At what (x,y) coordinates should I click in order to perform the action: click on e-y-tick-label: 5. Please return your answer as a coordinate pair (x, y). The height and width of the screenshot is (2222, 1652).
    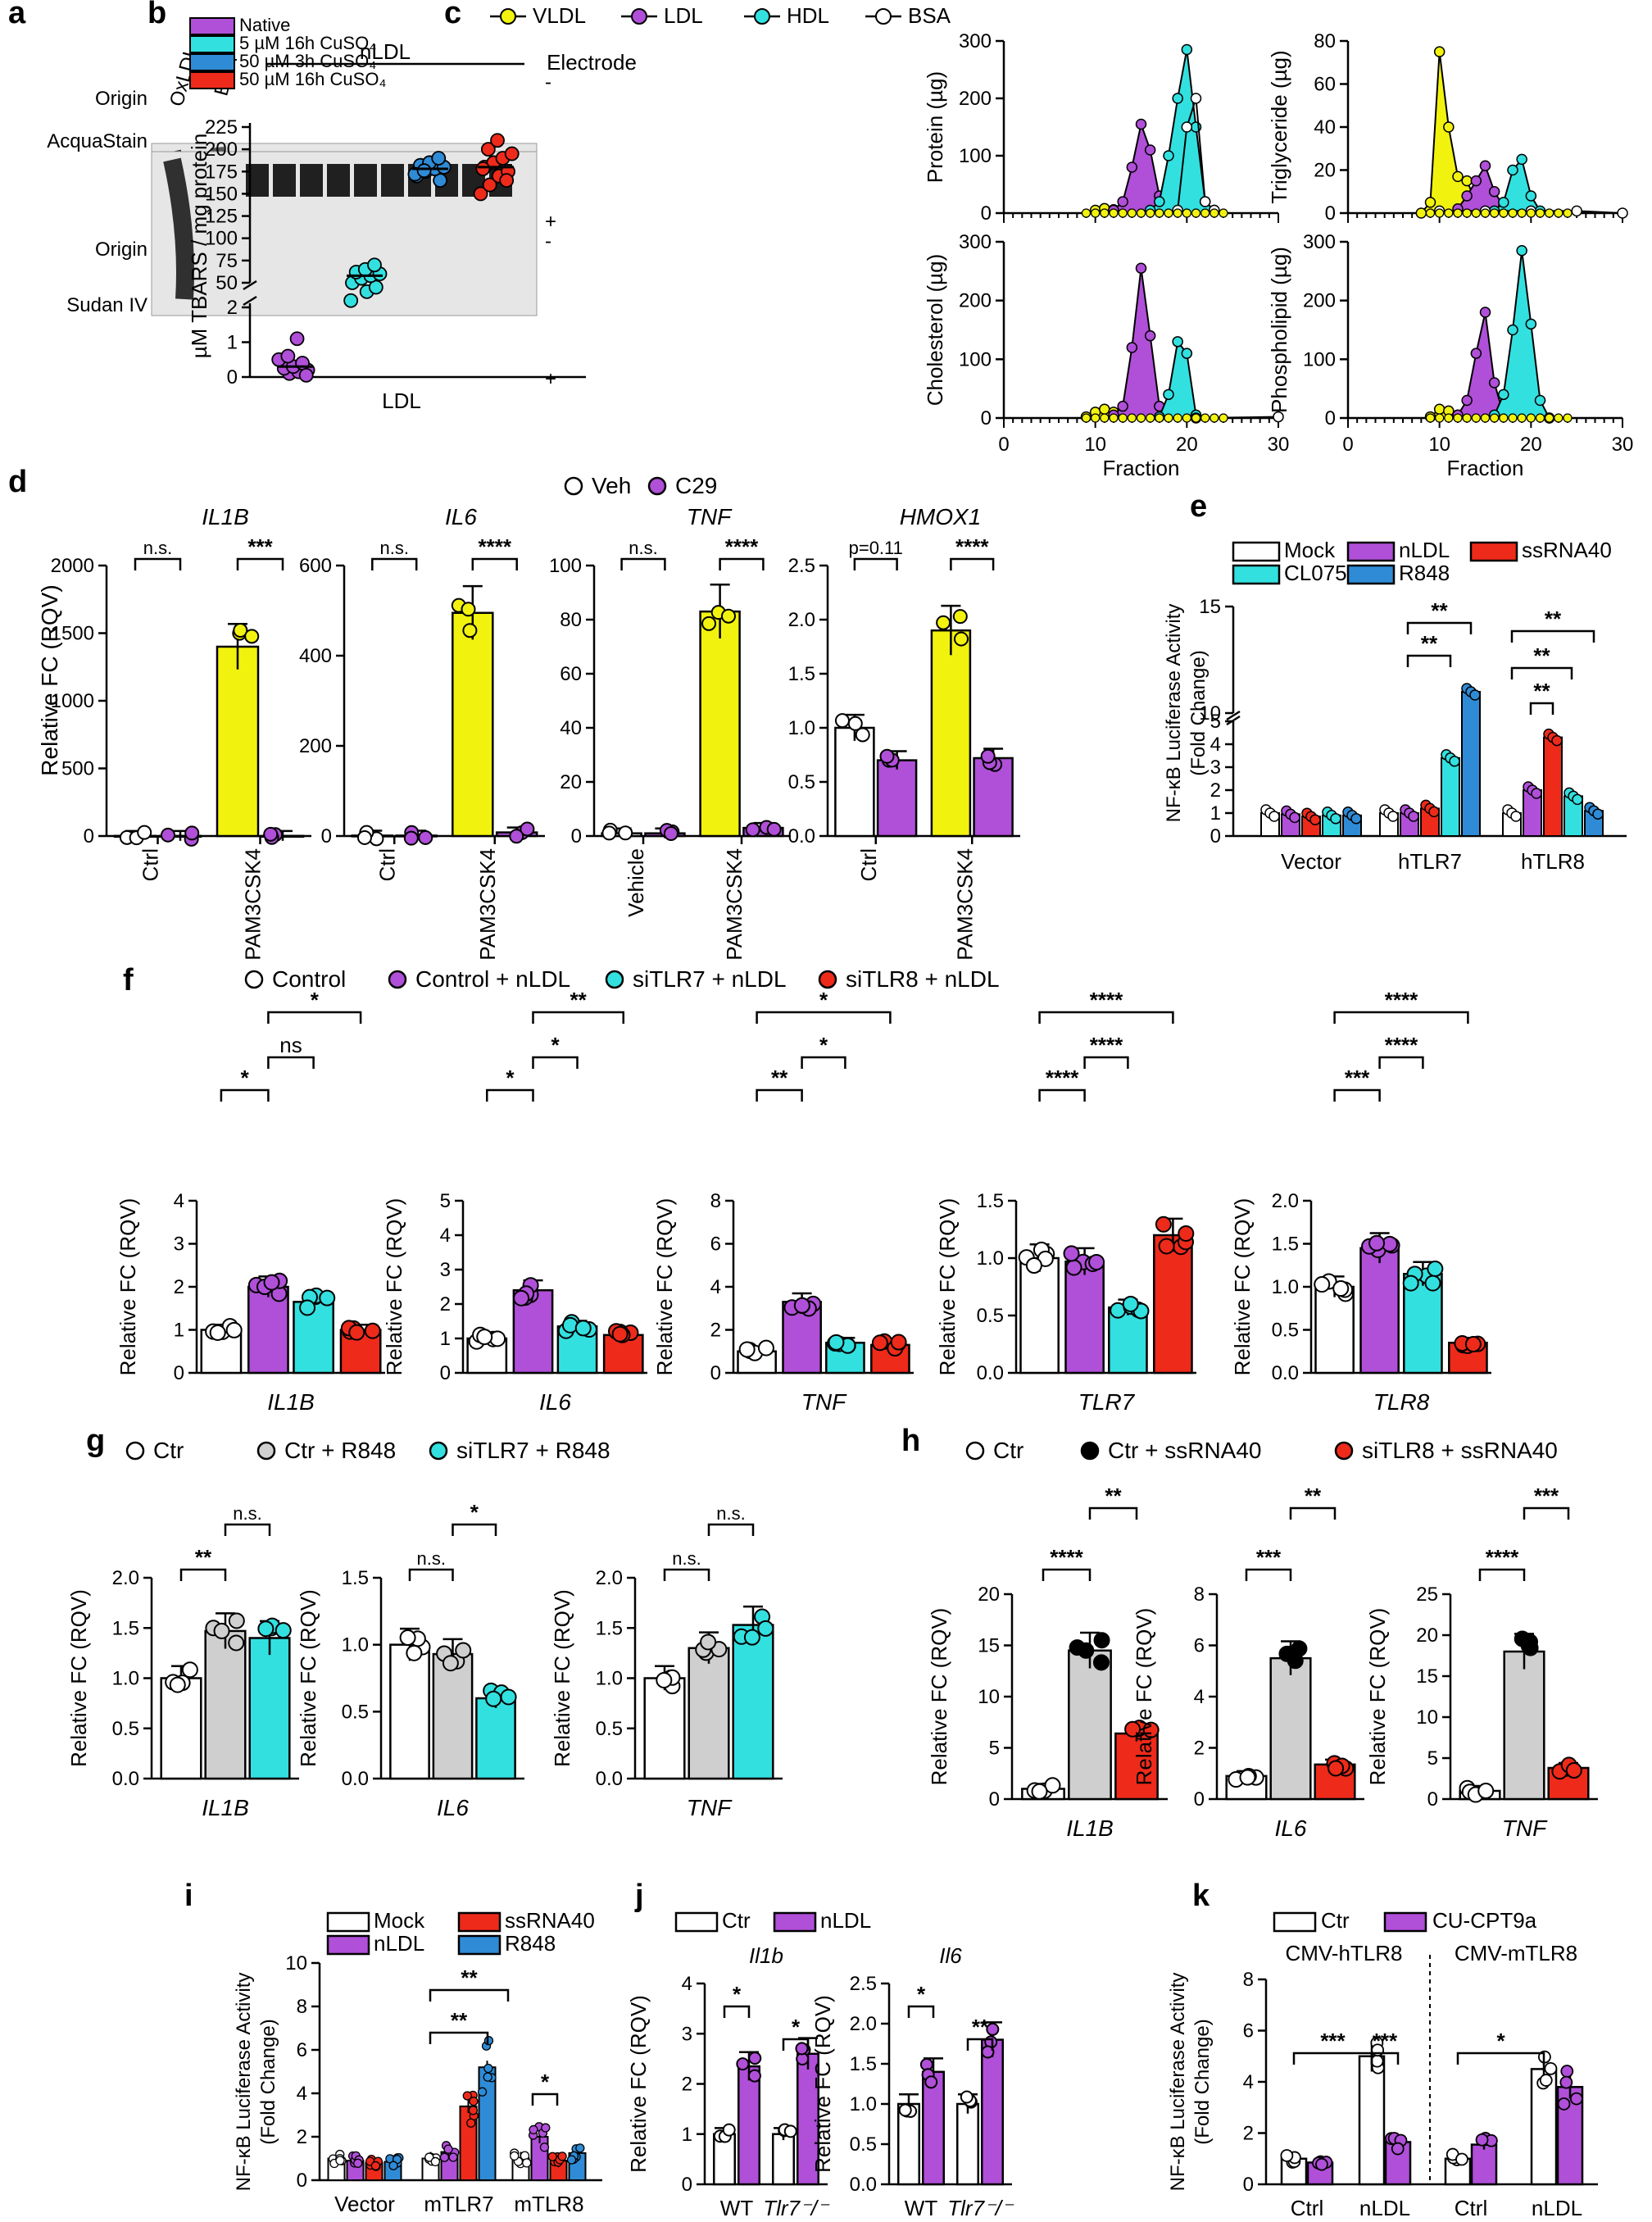
    Looking at the image, I should click on (1215, 722).